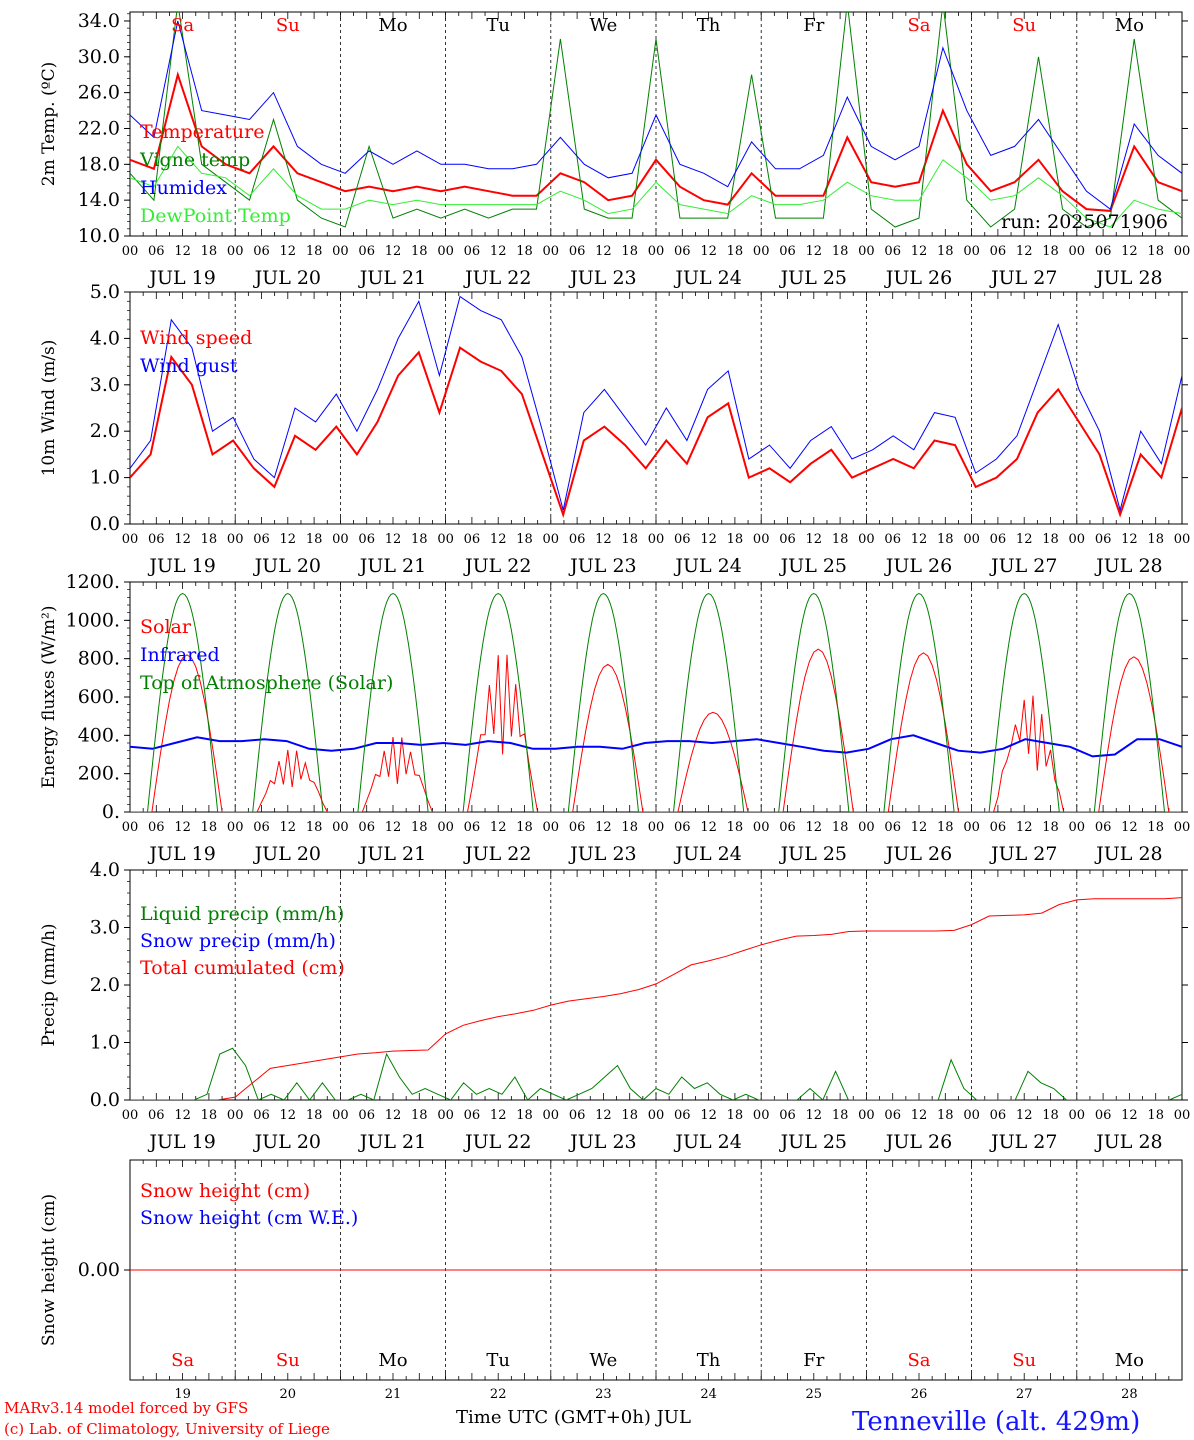 The width and height of the screenshot is (1194, 1440). Describe the element at coordinates (99, 735) in the screenshot. I see `y-tick-label: 400.` at that location.